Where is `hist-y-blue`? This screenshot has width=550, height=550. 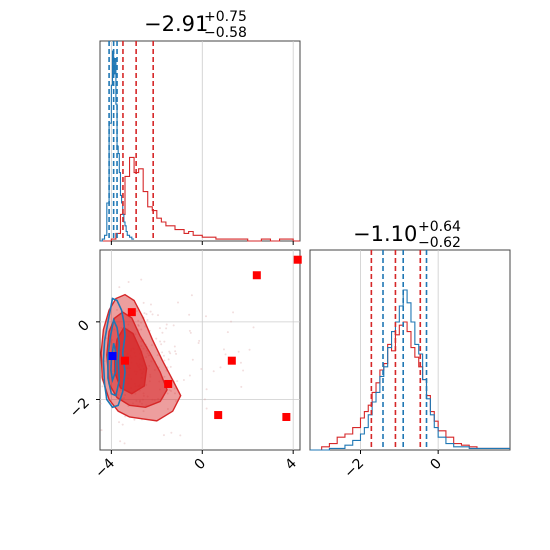 hist-y-blue is located at coordinates (410, 370).